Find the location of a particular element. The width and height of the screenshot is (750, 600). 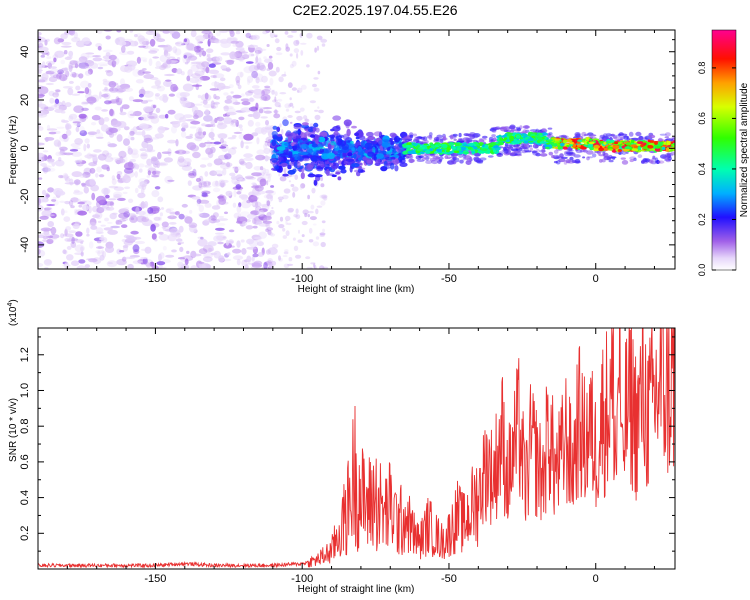

snr-y-tick-label: 1.2 is located at coordinates (25, 354).